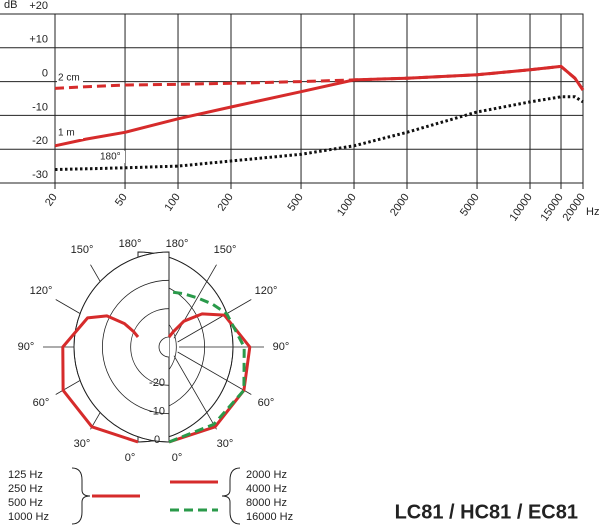 This screenshot has width=616, height=530. Describe the element at coordinates (266, 475) in the screenshot. I see `legend-label: 2000 Hz` at that location.